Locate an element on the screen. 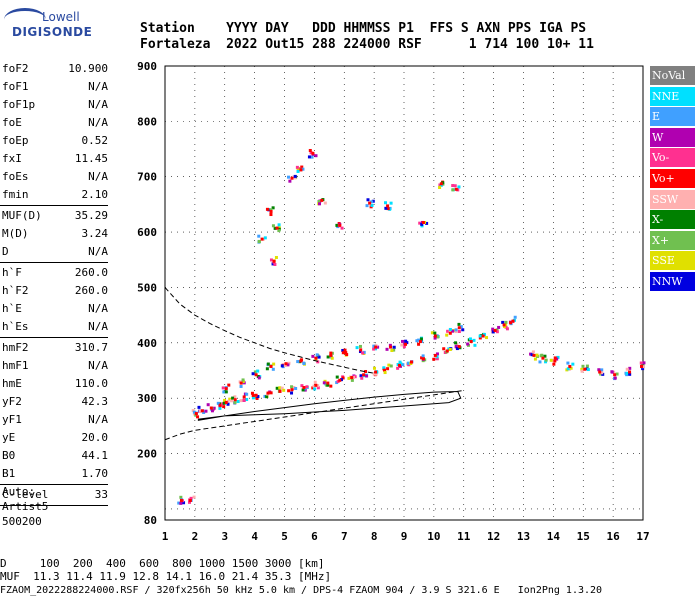  legend-item: X+ is located at coordinates (672, 240).